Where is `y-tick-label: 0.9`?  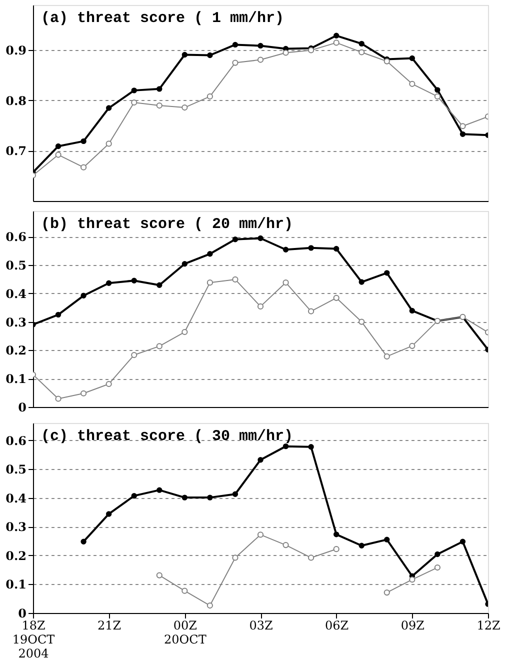 y-tick-label: 0.9 is located at coordinates (16, 51).